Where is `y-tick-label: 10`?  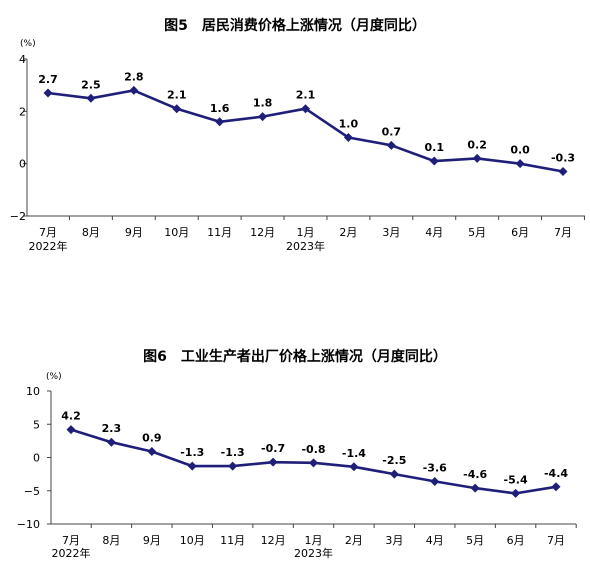
y-tick-label: 10 is located at coordinates (33, 391).